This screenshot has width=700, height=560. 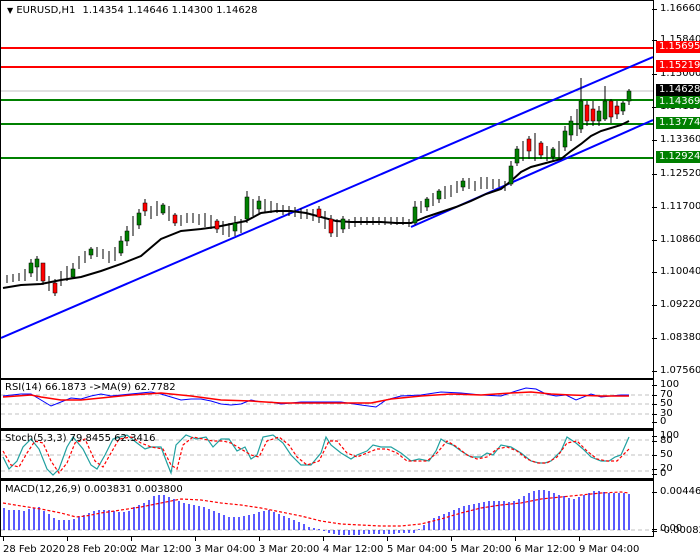 What do you see at coordinates (289, 545) in the screenshot?
I see `time-tick: 3 Mar 20:00` at bounding box center [289, 545].